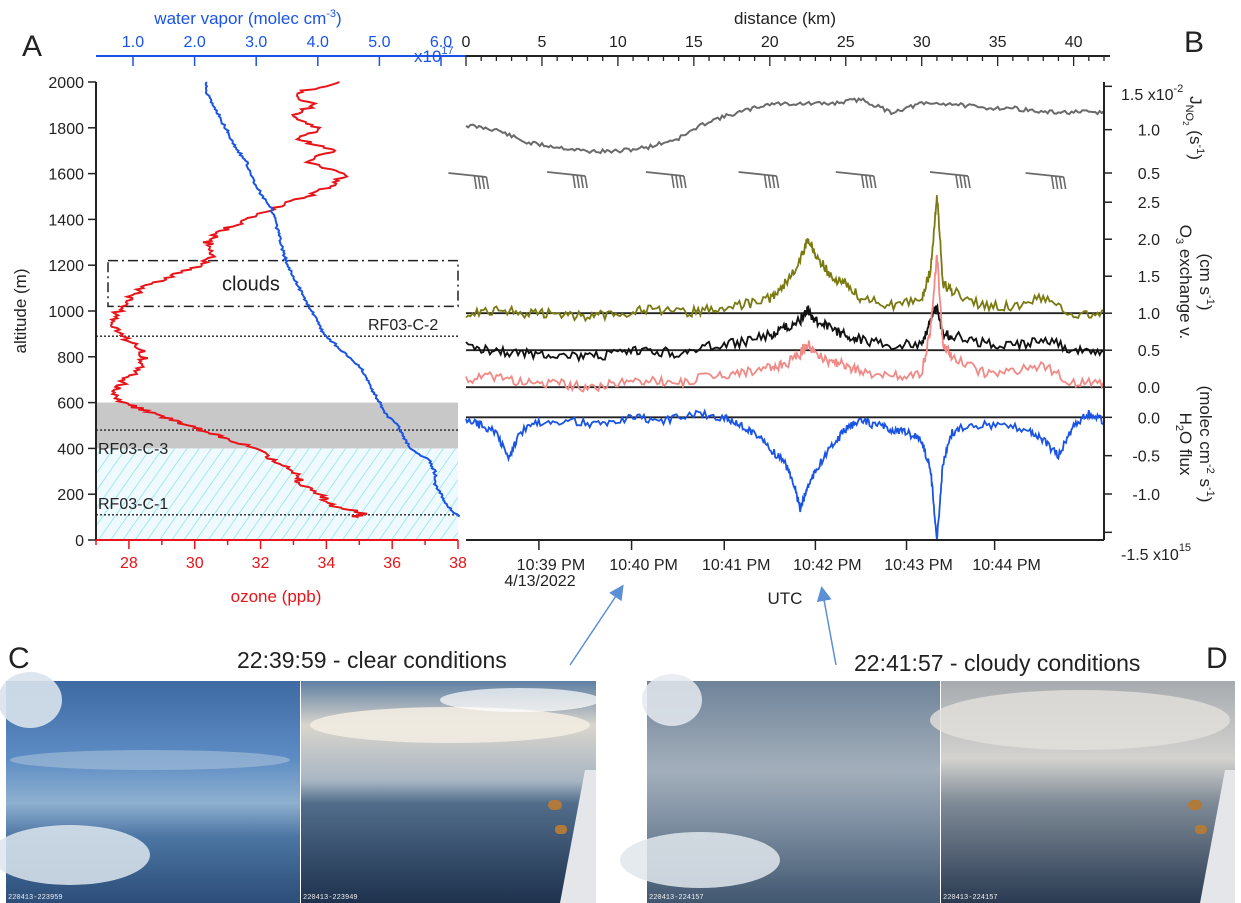 The image size is (1241, 903). What do you see at coordinates (785, 126) in the screenshot?
I see `jno2-line` at bounding box center [785, 126].